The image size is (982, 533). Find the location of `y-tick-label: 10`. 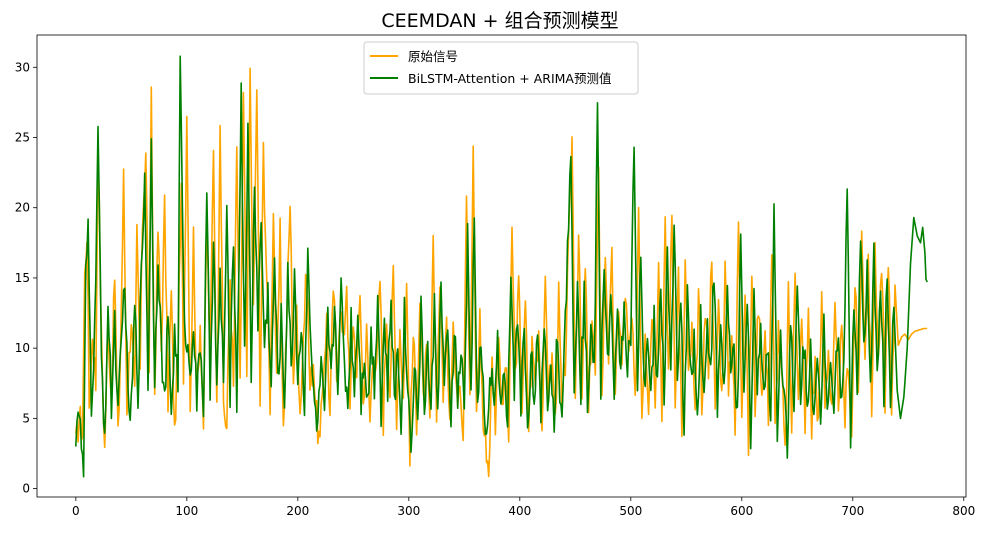

y-tick-label: 10 is located at coordinates (22, 348).